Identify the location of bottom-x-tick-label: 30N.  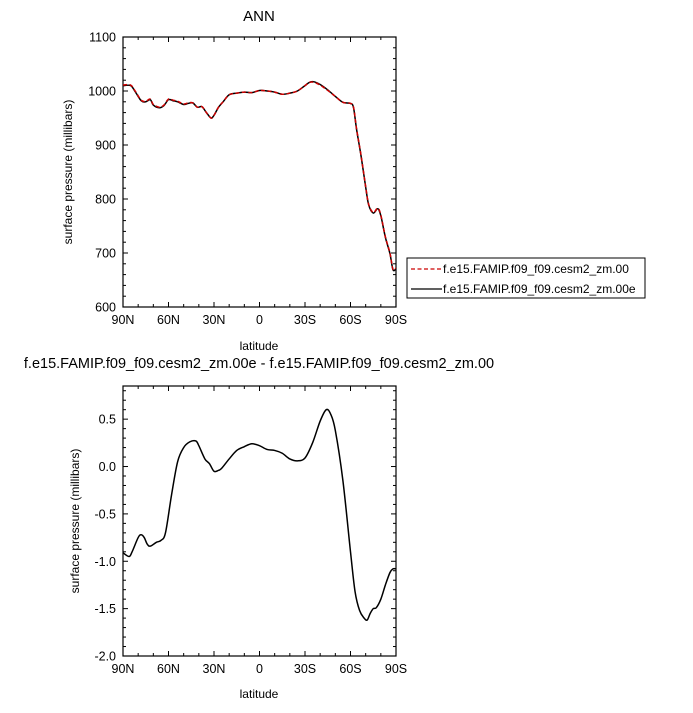
(214, 669).